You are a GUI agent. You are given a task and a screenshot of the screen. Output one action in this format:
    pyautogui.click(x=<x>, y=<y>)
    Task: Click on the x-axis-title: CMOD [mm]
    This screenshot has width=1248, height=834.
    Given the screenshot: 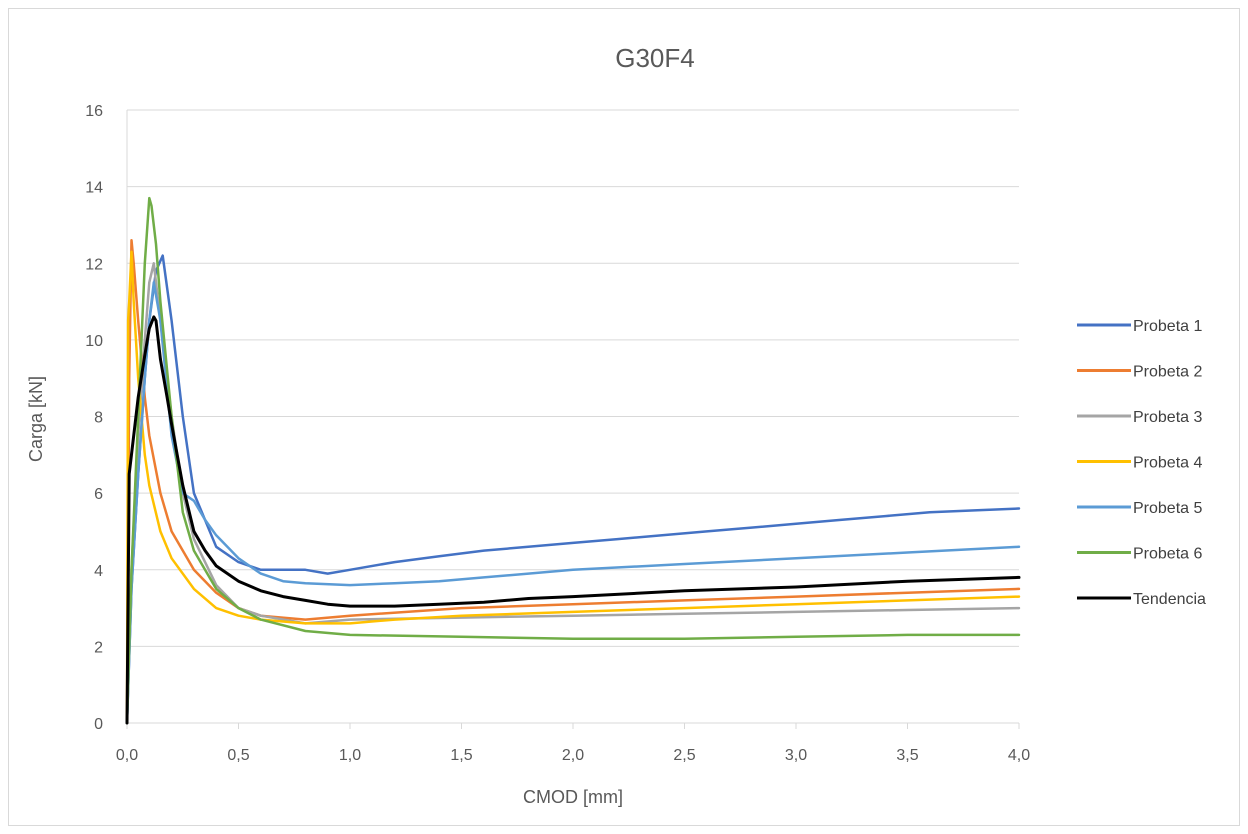 What is the action you would take?
    pyautogui.click(x=573, y=797)
    